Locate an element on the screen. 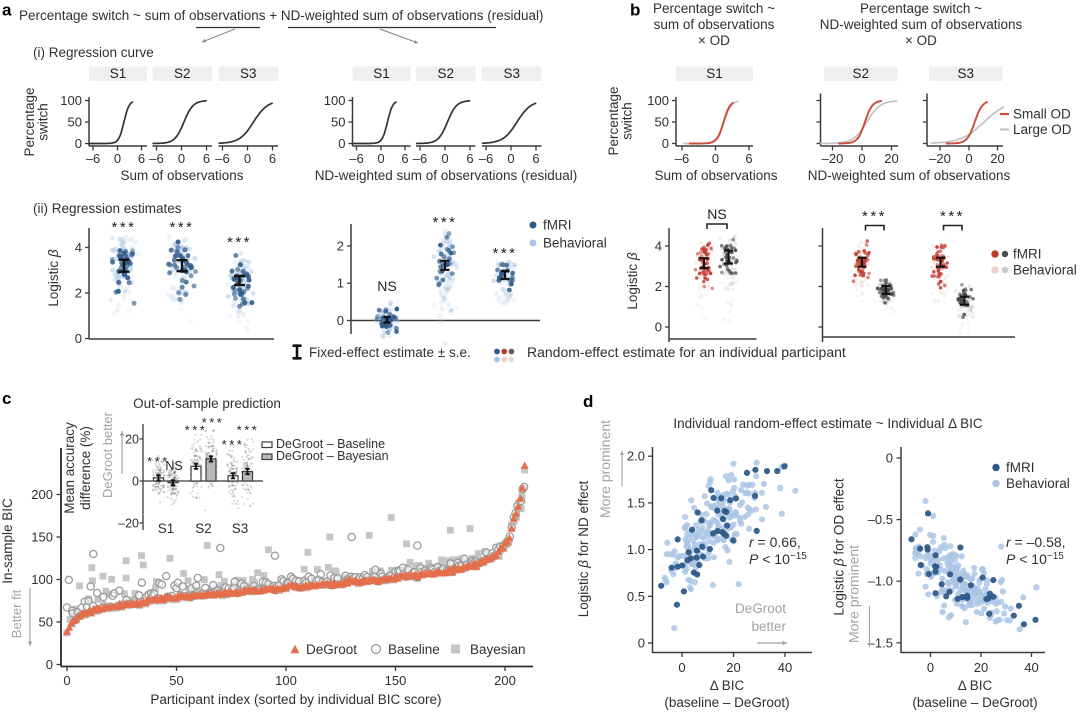  svg-text: 1 is located at coordinates (340, 283).